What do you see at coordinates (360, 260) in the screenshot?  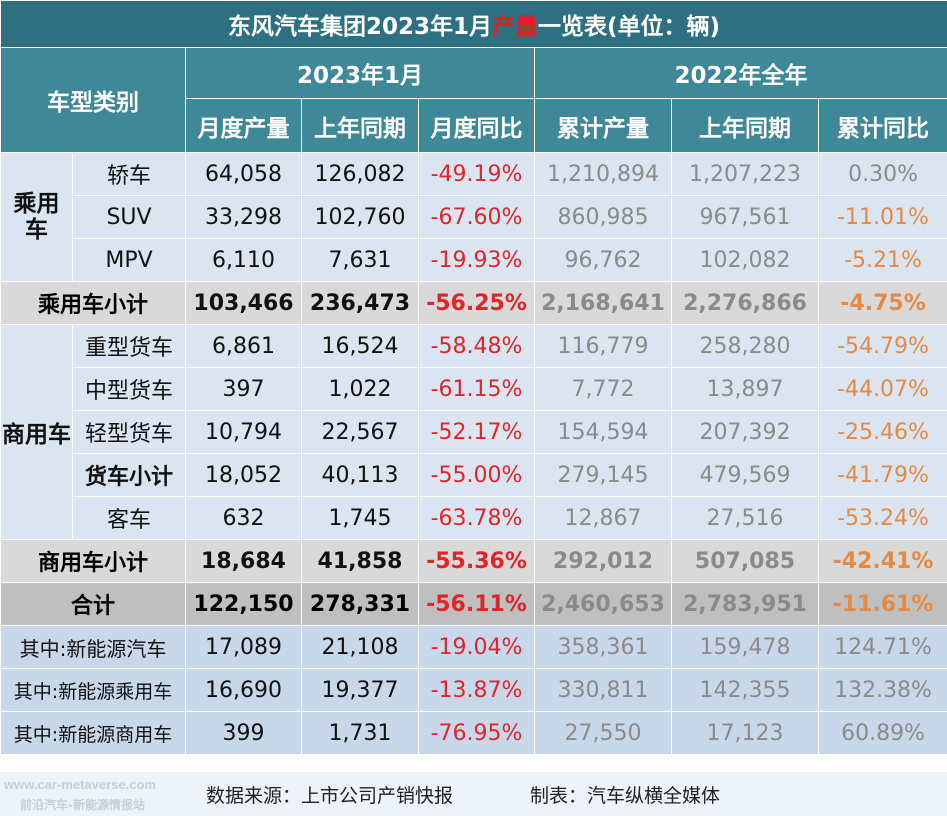 I see `cell: 7,631` at bounding box center [360, 260].